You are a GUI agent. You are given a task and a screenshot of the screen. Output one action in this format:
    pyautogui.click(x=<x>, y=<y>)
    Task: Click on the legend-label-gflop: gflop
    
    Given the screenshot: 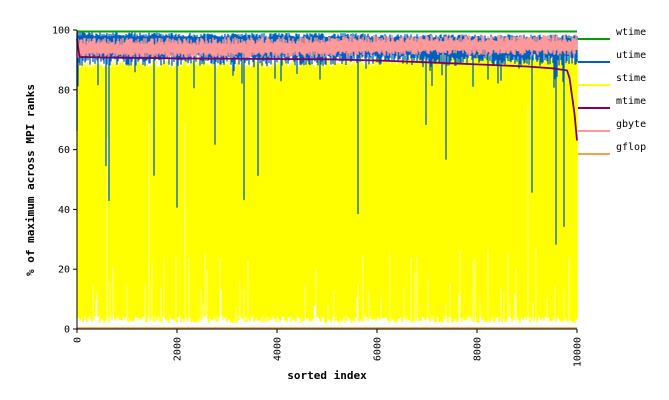 What is the action you would take?
    pyautogui.click(x=631, y=147)
    